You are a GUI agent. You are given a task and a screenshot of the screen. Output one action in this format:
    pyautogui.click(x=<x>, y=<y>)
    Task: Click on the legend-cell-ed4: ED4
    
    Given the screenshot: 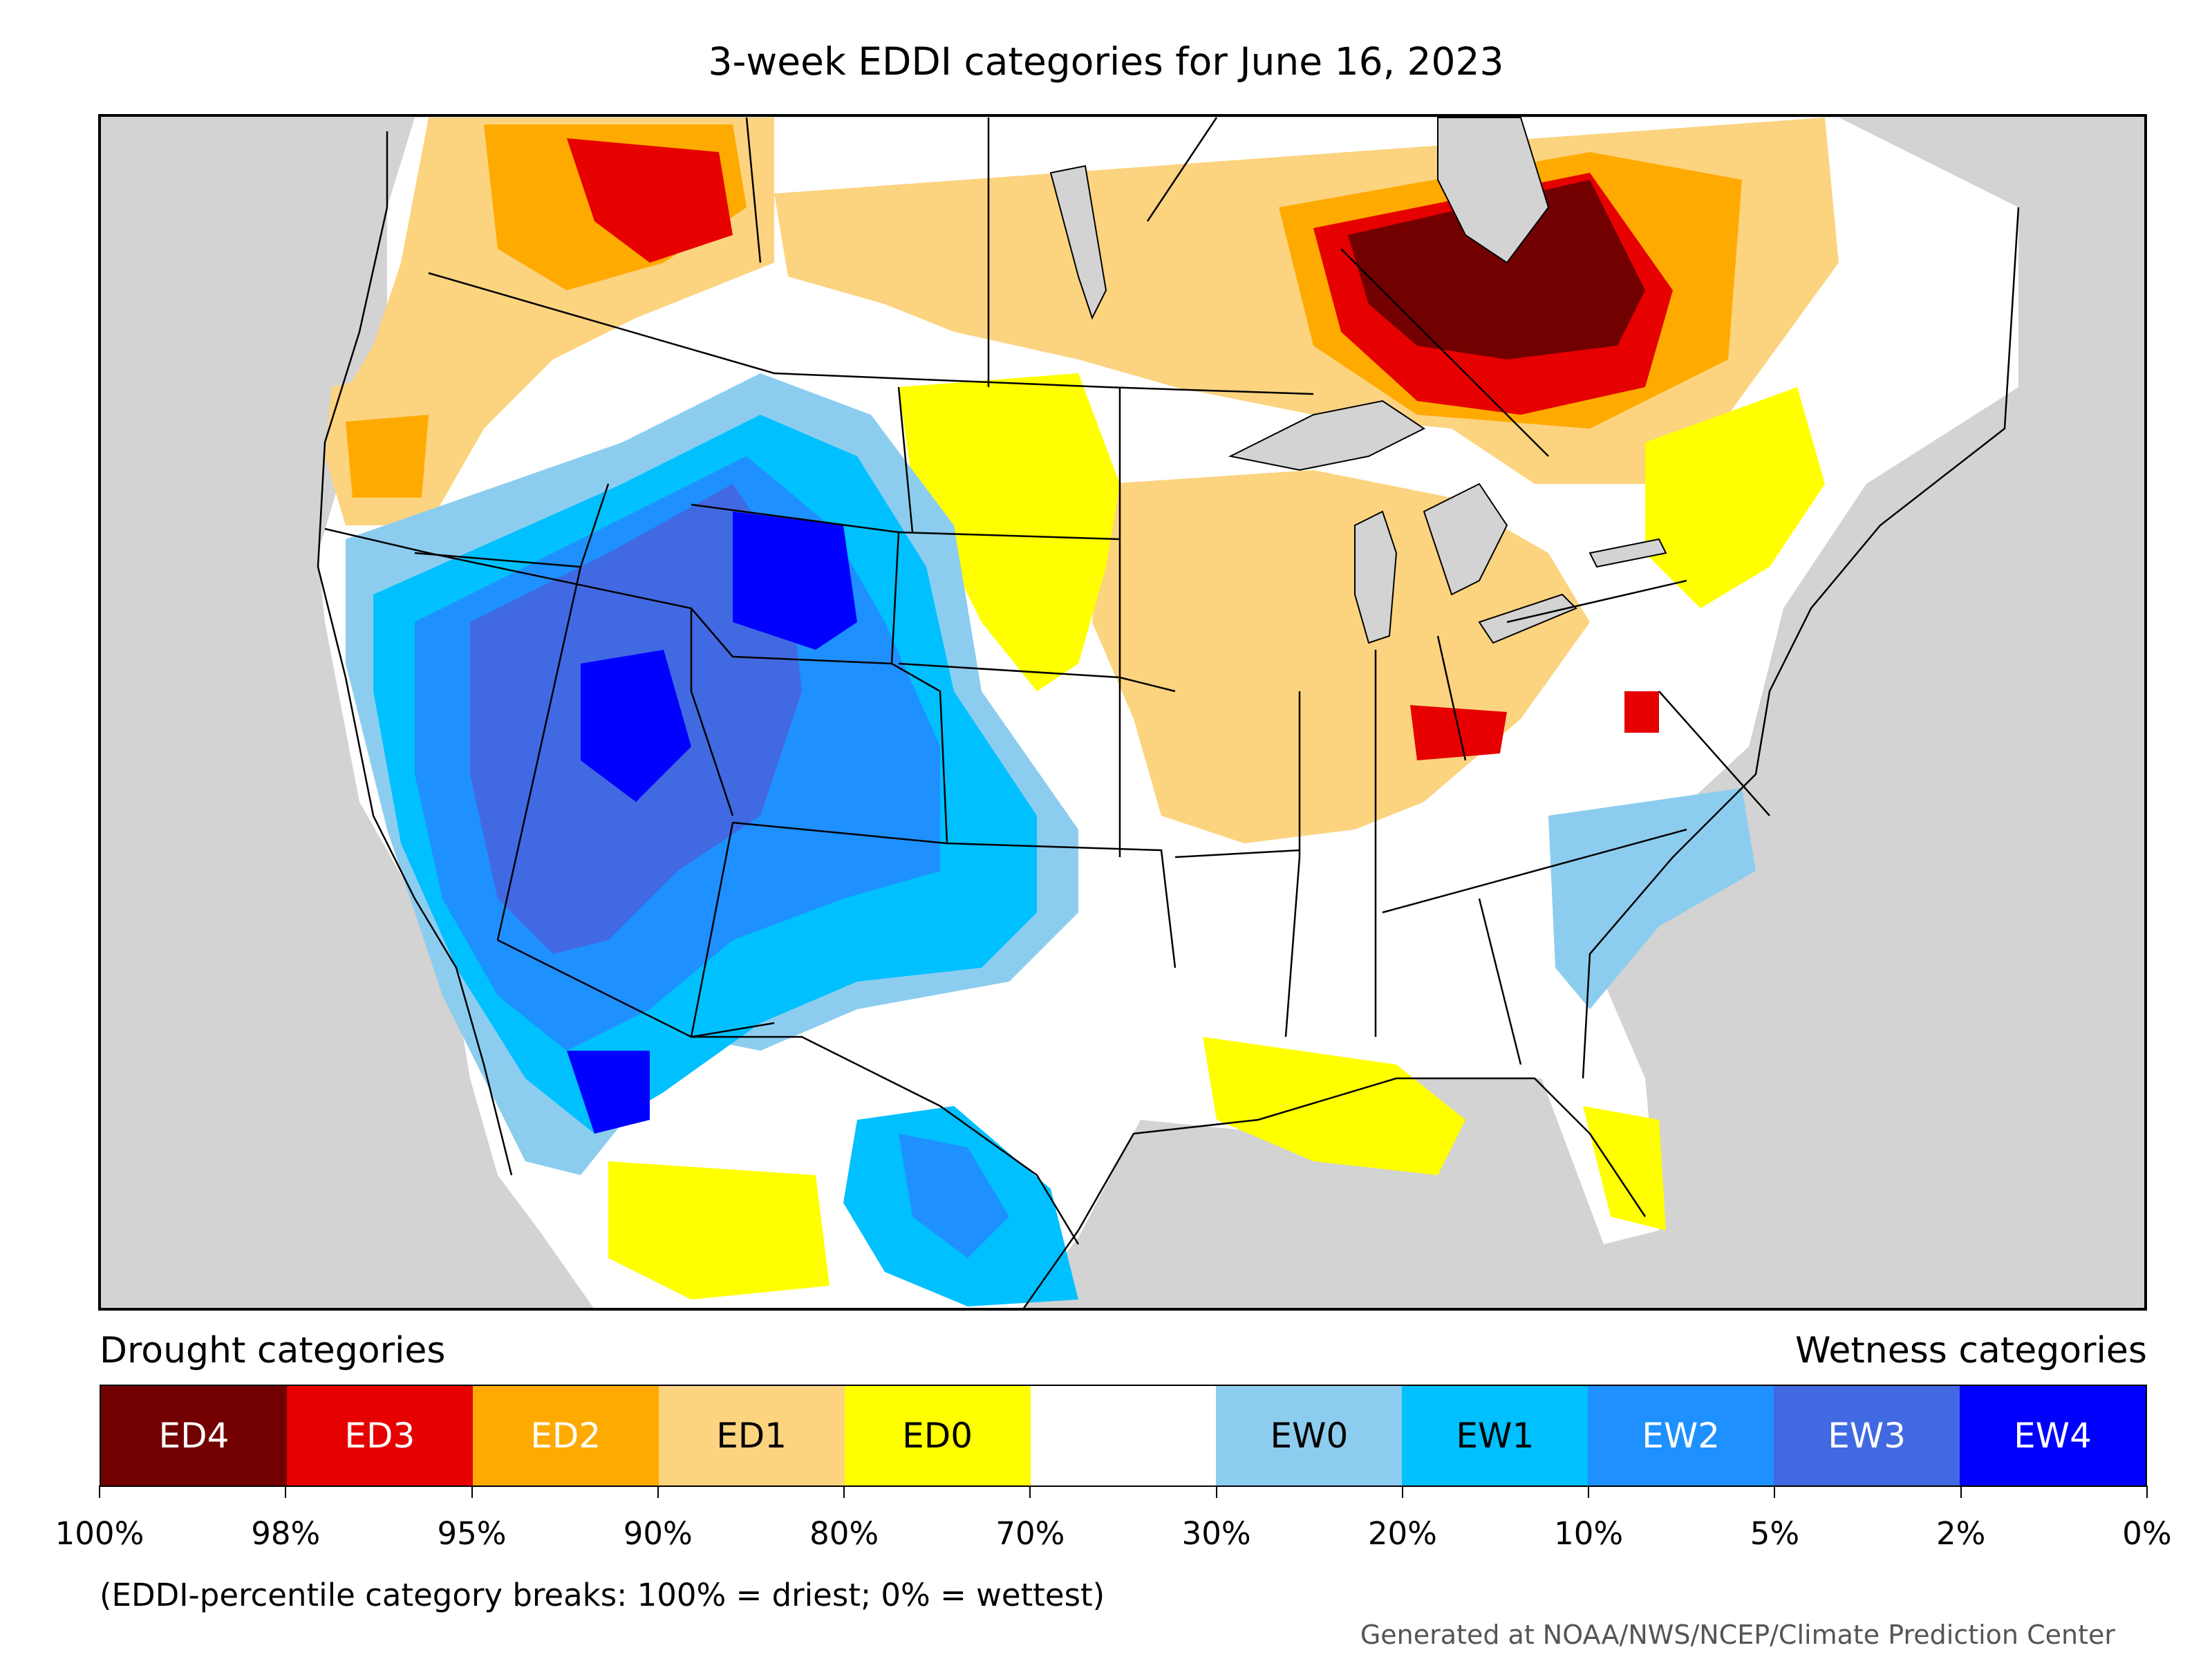 What is the action you would take?
    pyautogui.click(x=194, y=1436)
    